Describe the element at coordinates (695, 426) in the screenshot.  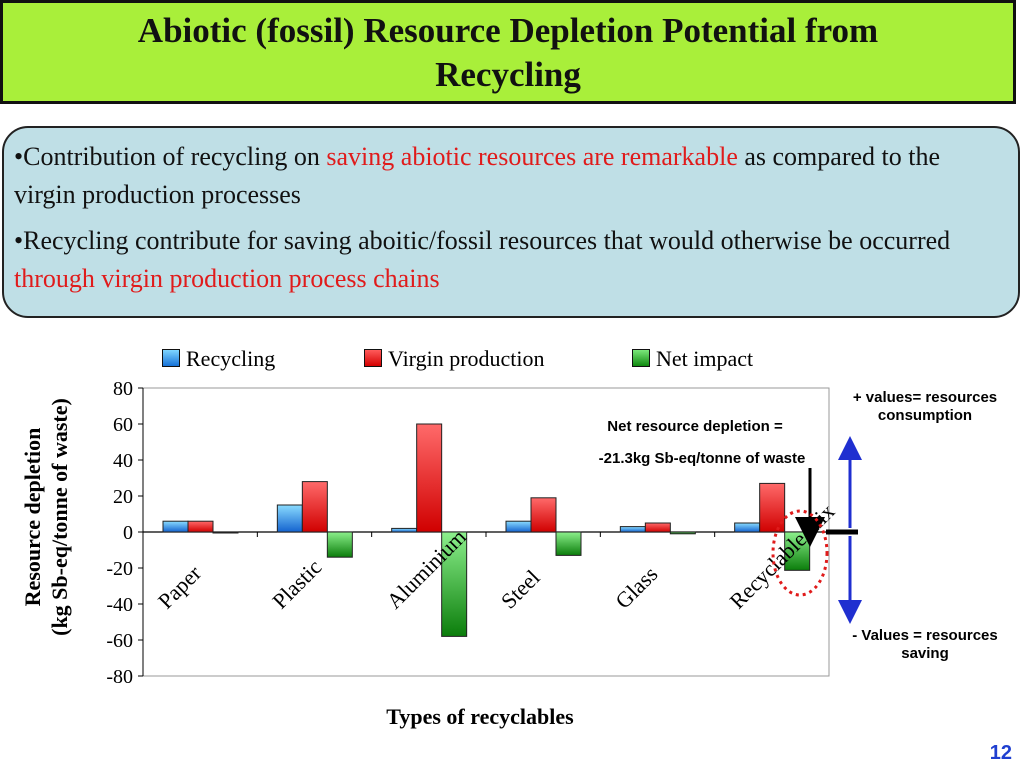
I see `net-depletion-note-line1: Net resource depletion =` at that location.